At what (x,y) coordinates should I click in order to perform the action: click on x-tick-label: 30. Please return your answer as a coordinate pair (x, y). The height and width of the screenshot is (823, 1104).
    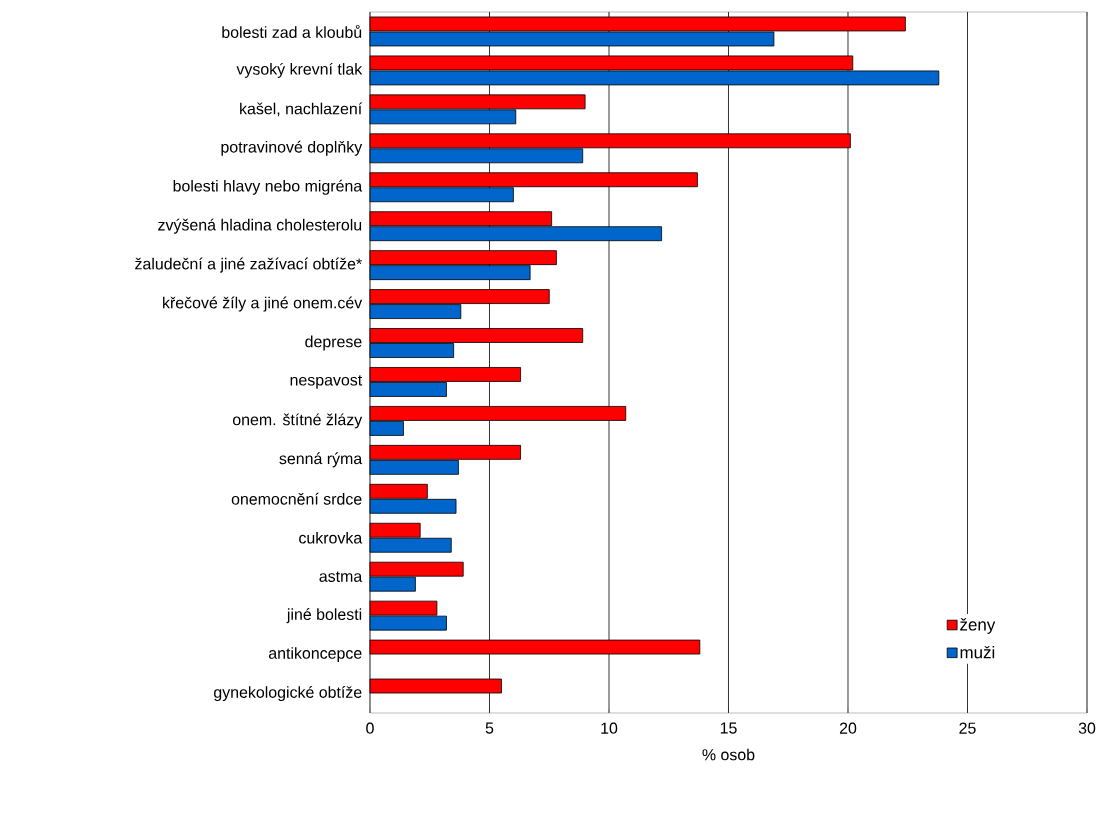
    Looking at the image, I should click on (1087, 728).